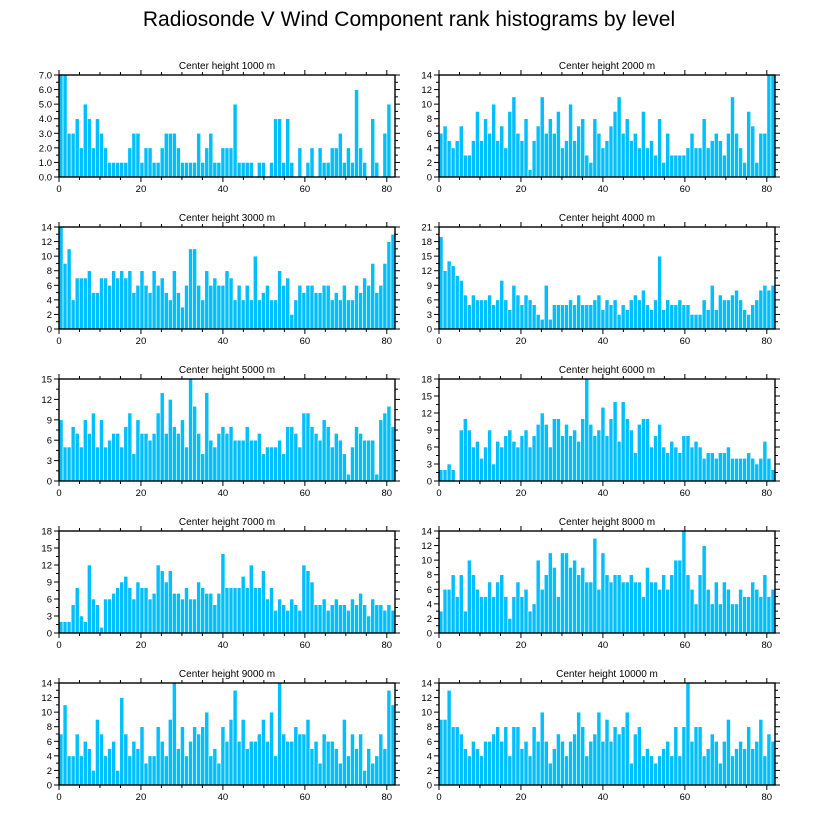 The height and width of the screenshot is (824, 818). I want to click on x-tick-label: 80, so click(767, 341).